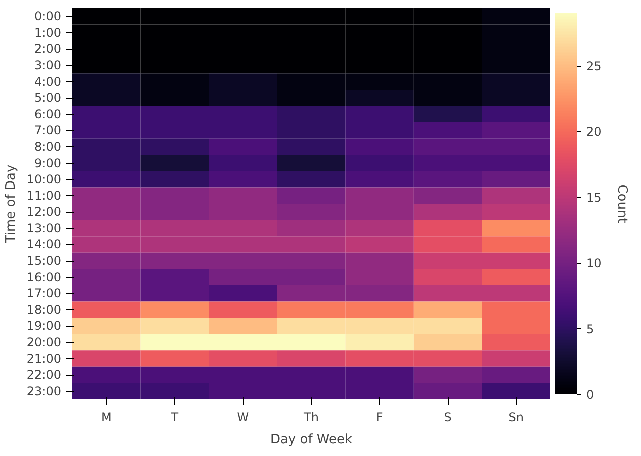 Image resolution: width=641 pixels, height=456 pixels. Describe the element at coordinates (622, 204) in the screenshot. I see `color-bar-title: Count` at that location.